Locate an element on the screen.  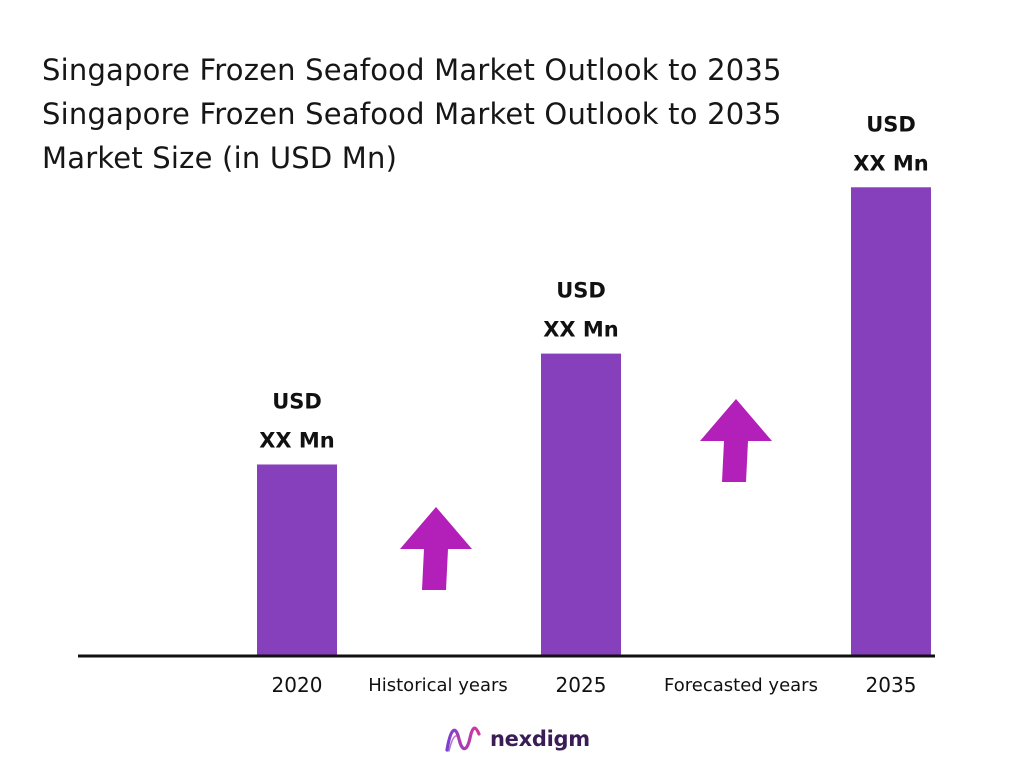
period-label: Historical years is located at coordinates (438, 685).